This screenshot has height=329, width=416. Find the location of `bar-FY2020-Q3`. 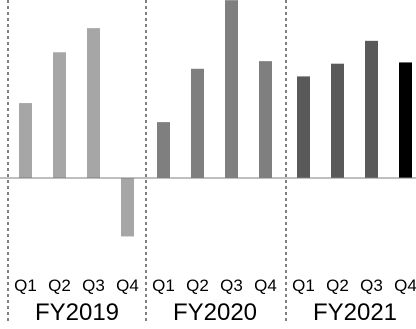

bar-FY2020-Q3 is located at coordinates (231, 89).